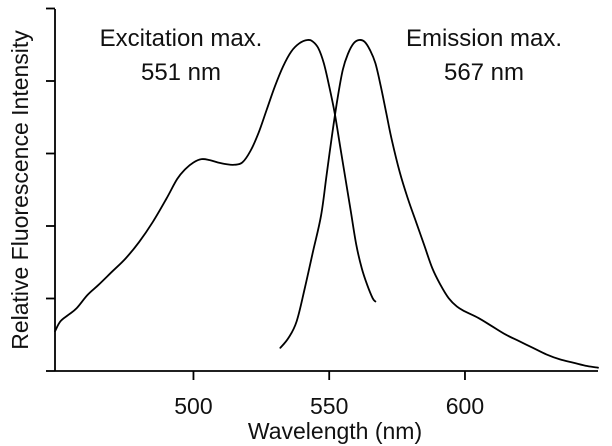 The height and width of the screenshot is (446, 612). Describe the element at coordinates (484, 38) in the screenshot. I see `emission-annotation-title: Emission max.` at that location.